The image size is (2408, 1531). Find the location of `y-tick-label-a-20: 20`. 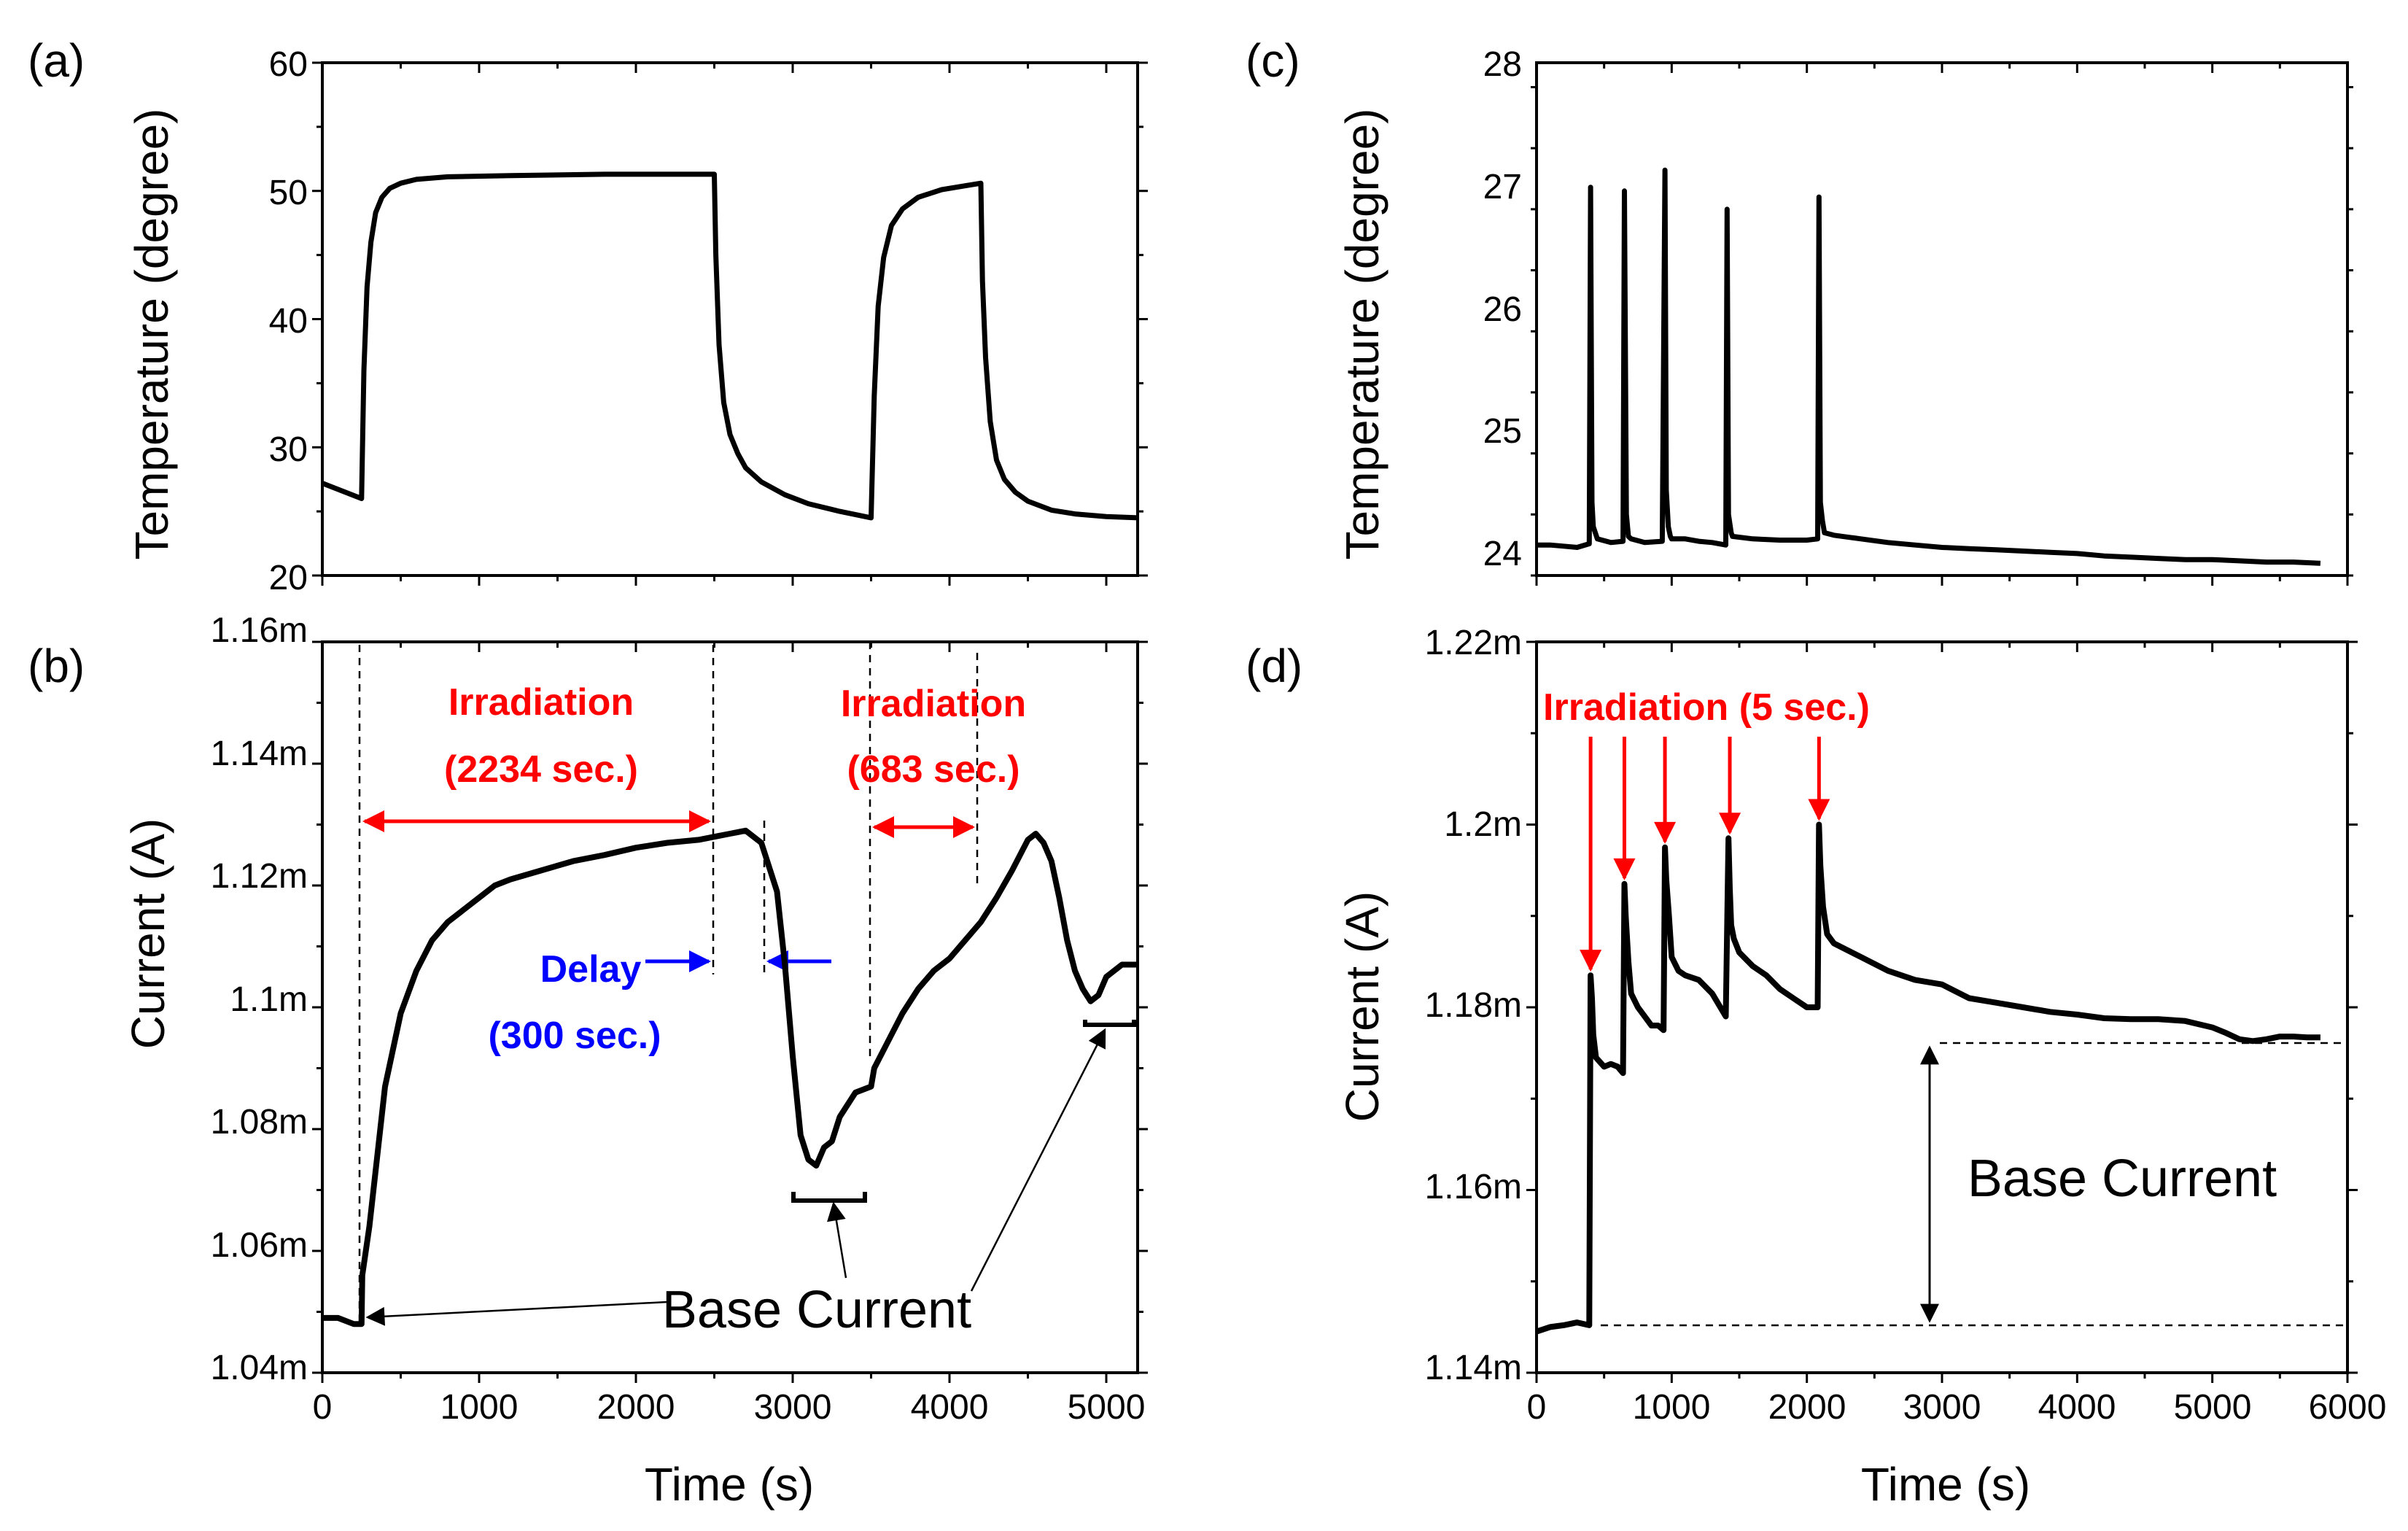

y-tick-label-a-20: 20 is located at coordinates (288, 578).